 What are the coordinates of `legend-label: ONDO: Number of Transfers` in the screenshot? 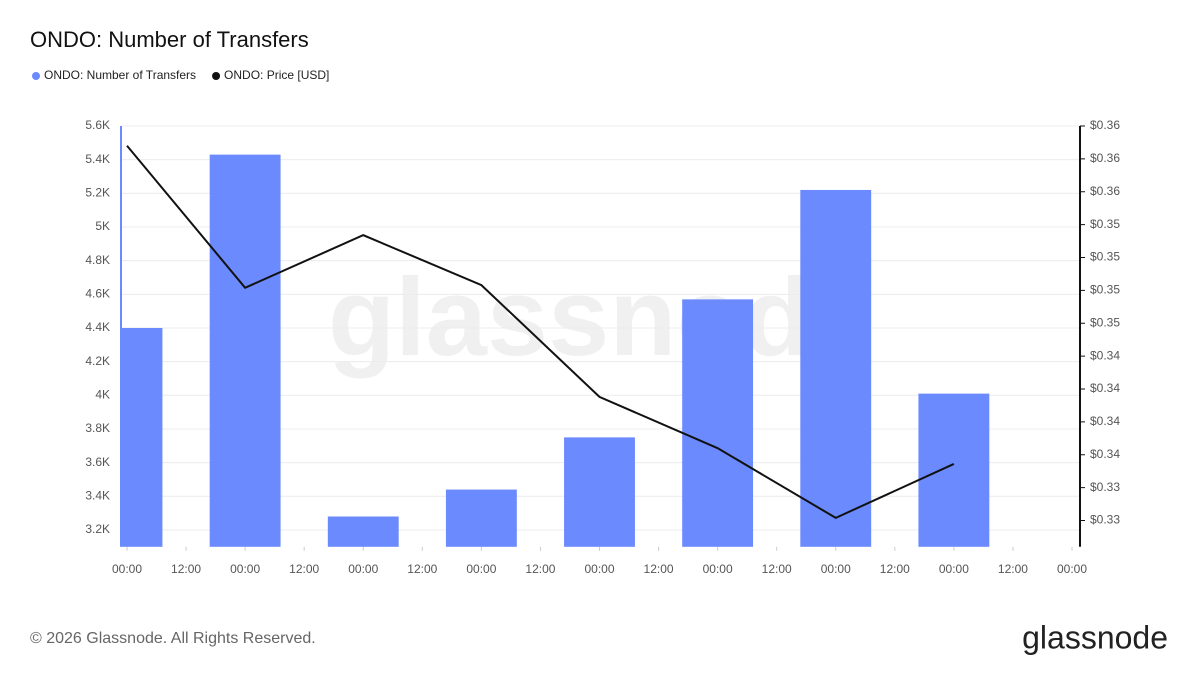 It's located at (120, 75).